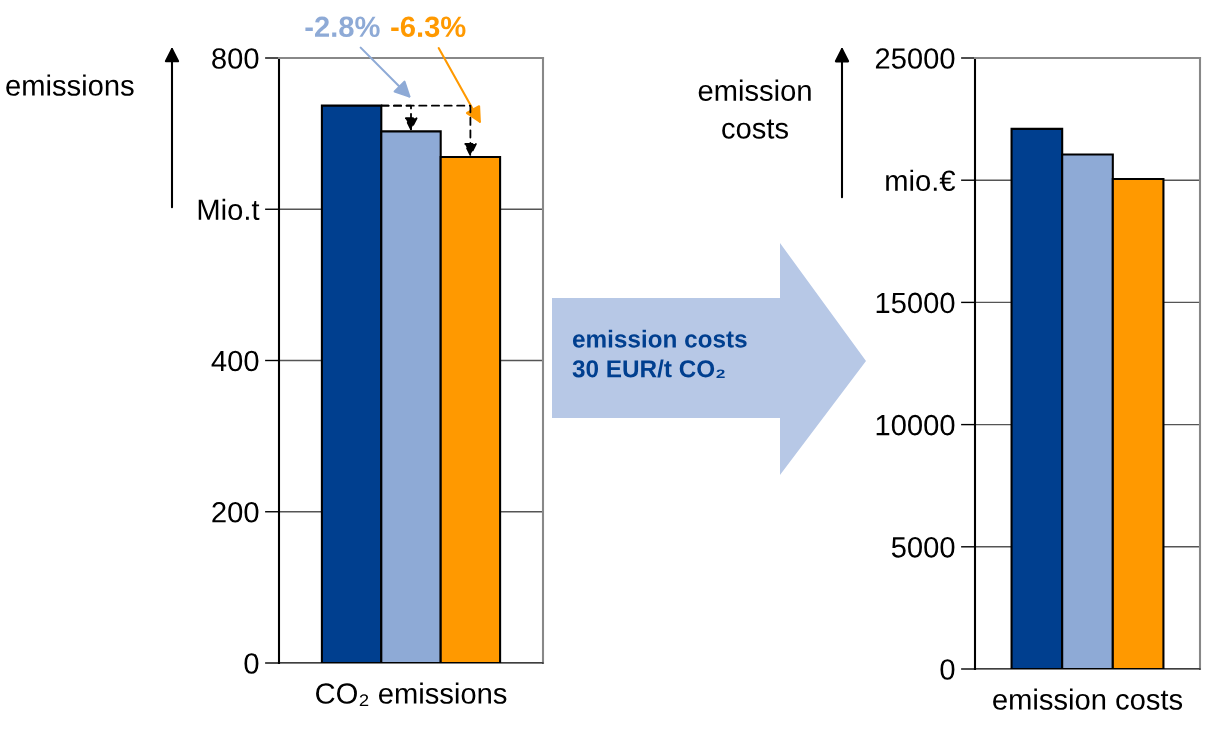 The image size is (1214, 733). I want to click on y-tick-label: 400, so click(235, 361).